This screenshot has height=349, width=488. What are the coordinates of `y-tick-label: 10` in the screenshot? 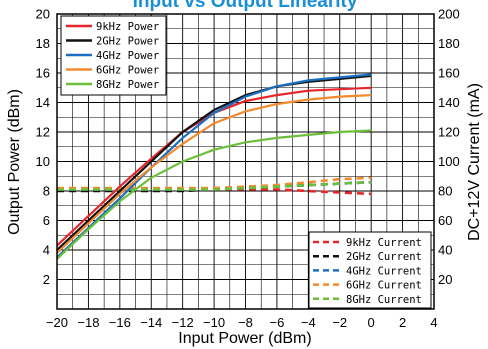 It's located at (43, 161).